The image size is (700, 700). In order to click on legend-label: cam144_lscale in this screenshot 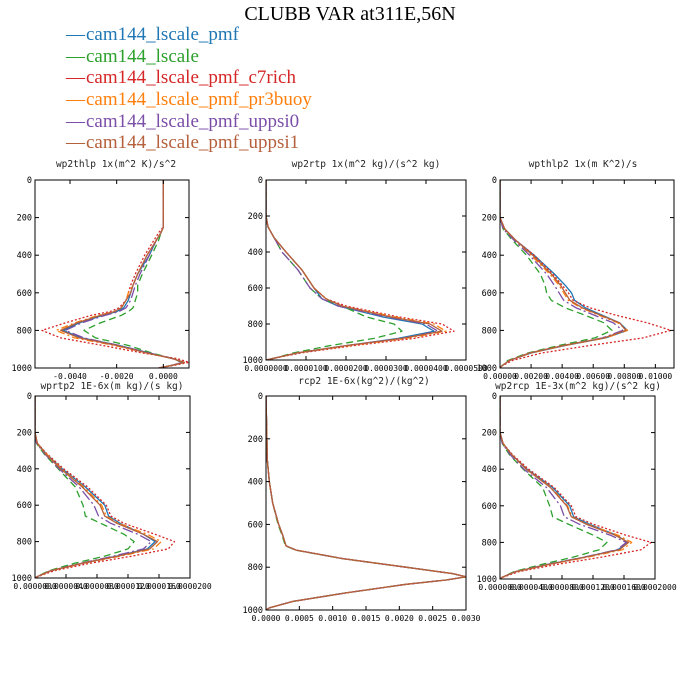, I will do `click(142, 56)`.